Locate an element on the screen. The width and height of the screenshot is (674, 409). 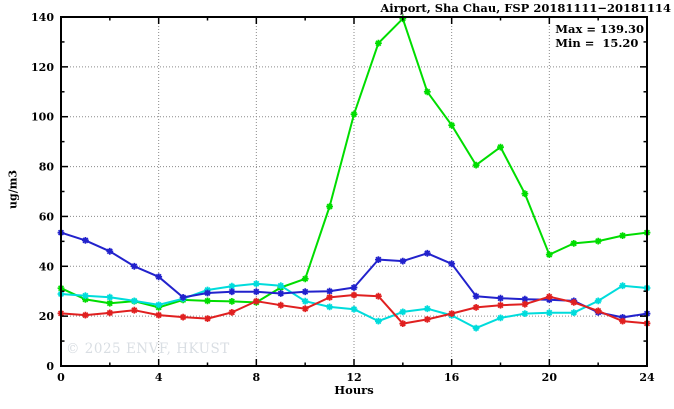
x-axis-label: Hours is located at coordinates (354, 390).